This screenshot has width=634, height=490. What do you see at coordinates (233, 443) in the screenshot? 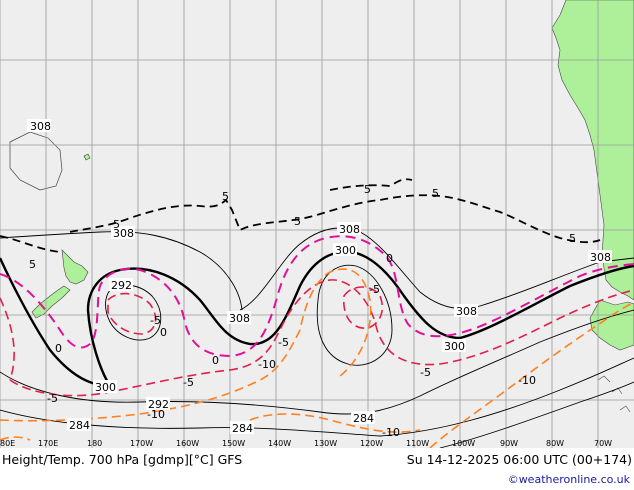
I see `lon-tick: 150W` at bounding box center [233, 443].